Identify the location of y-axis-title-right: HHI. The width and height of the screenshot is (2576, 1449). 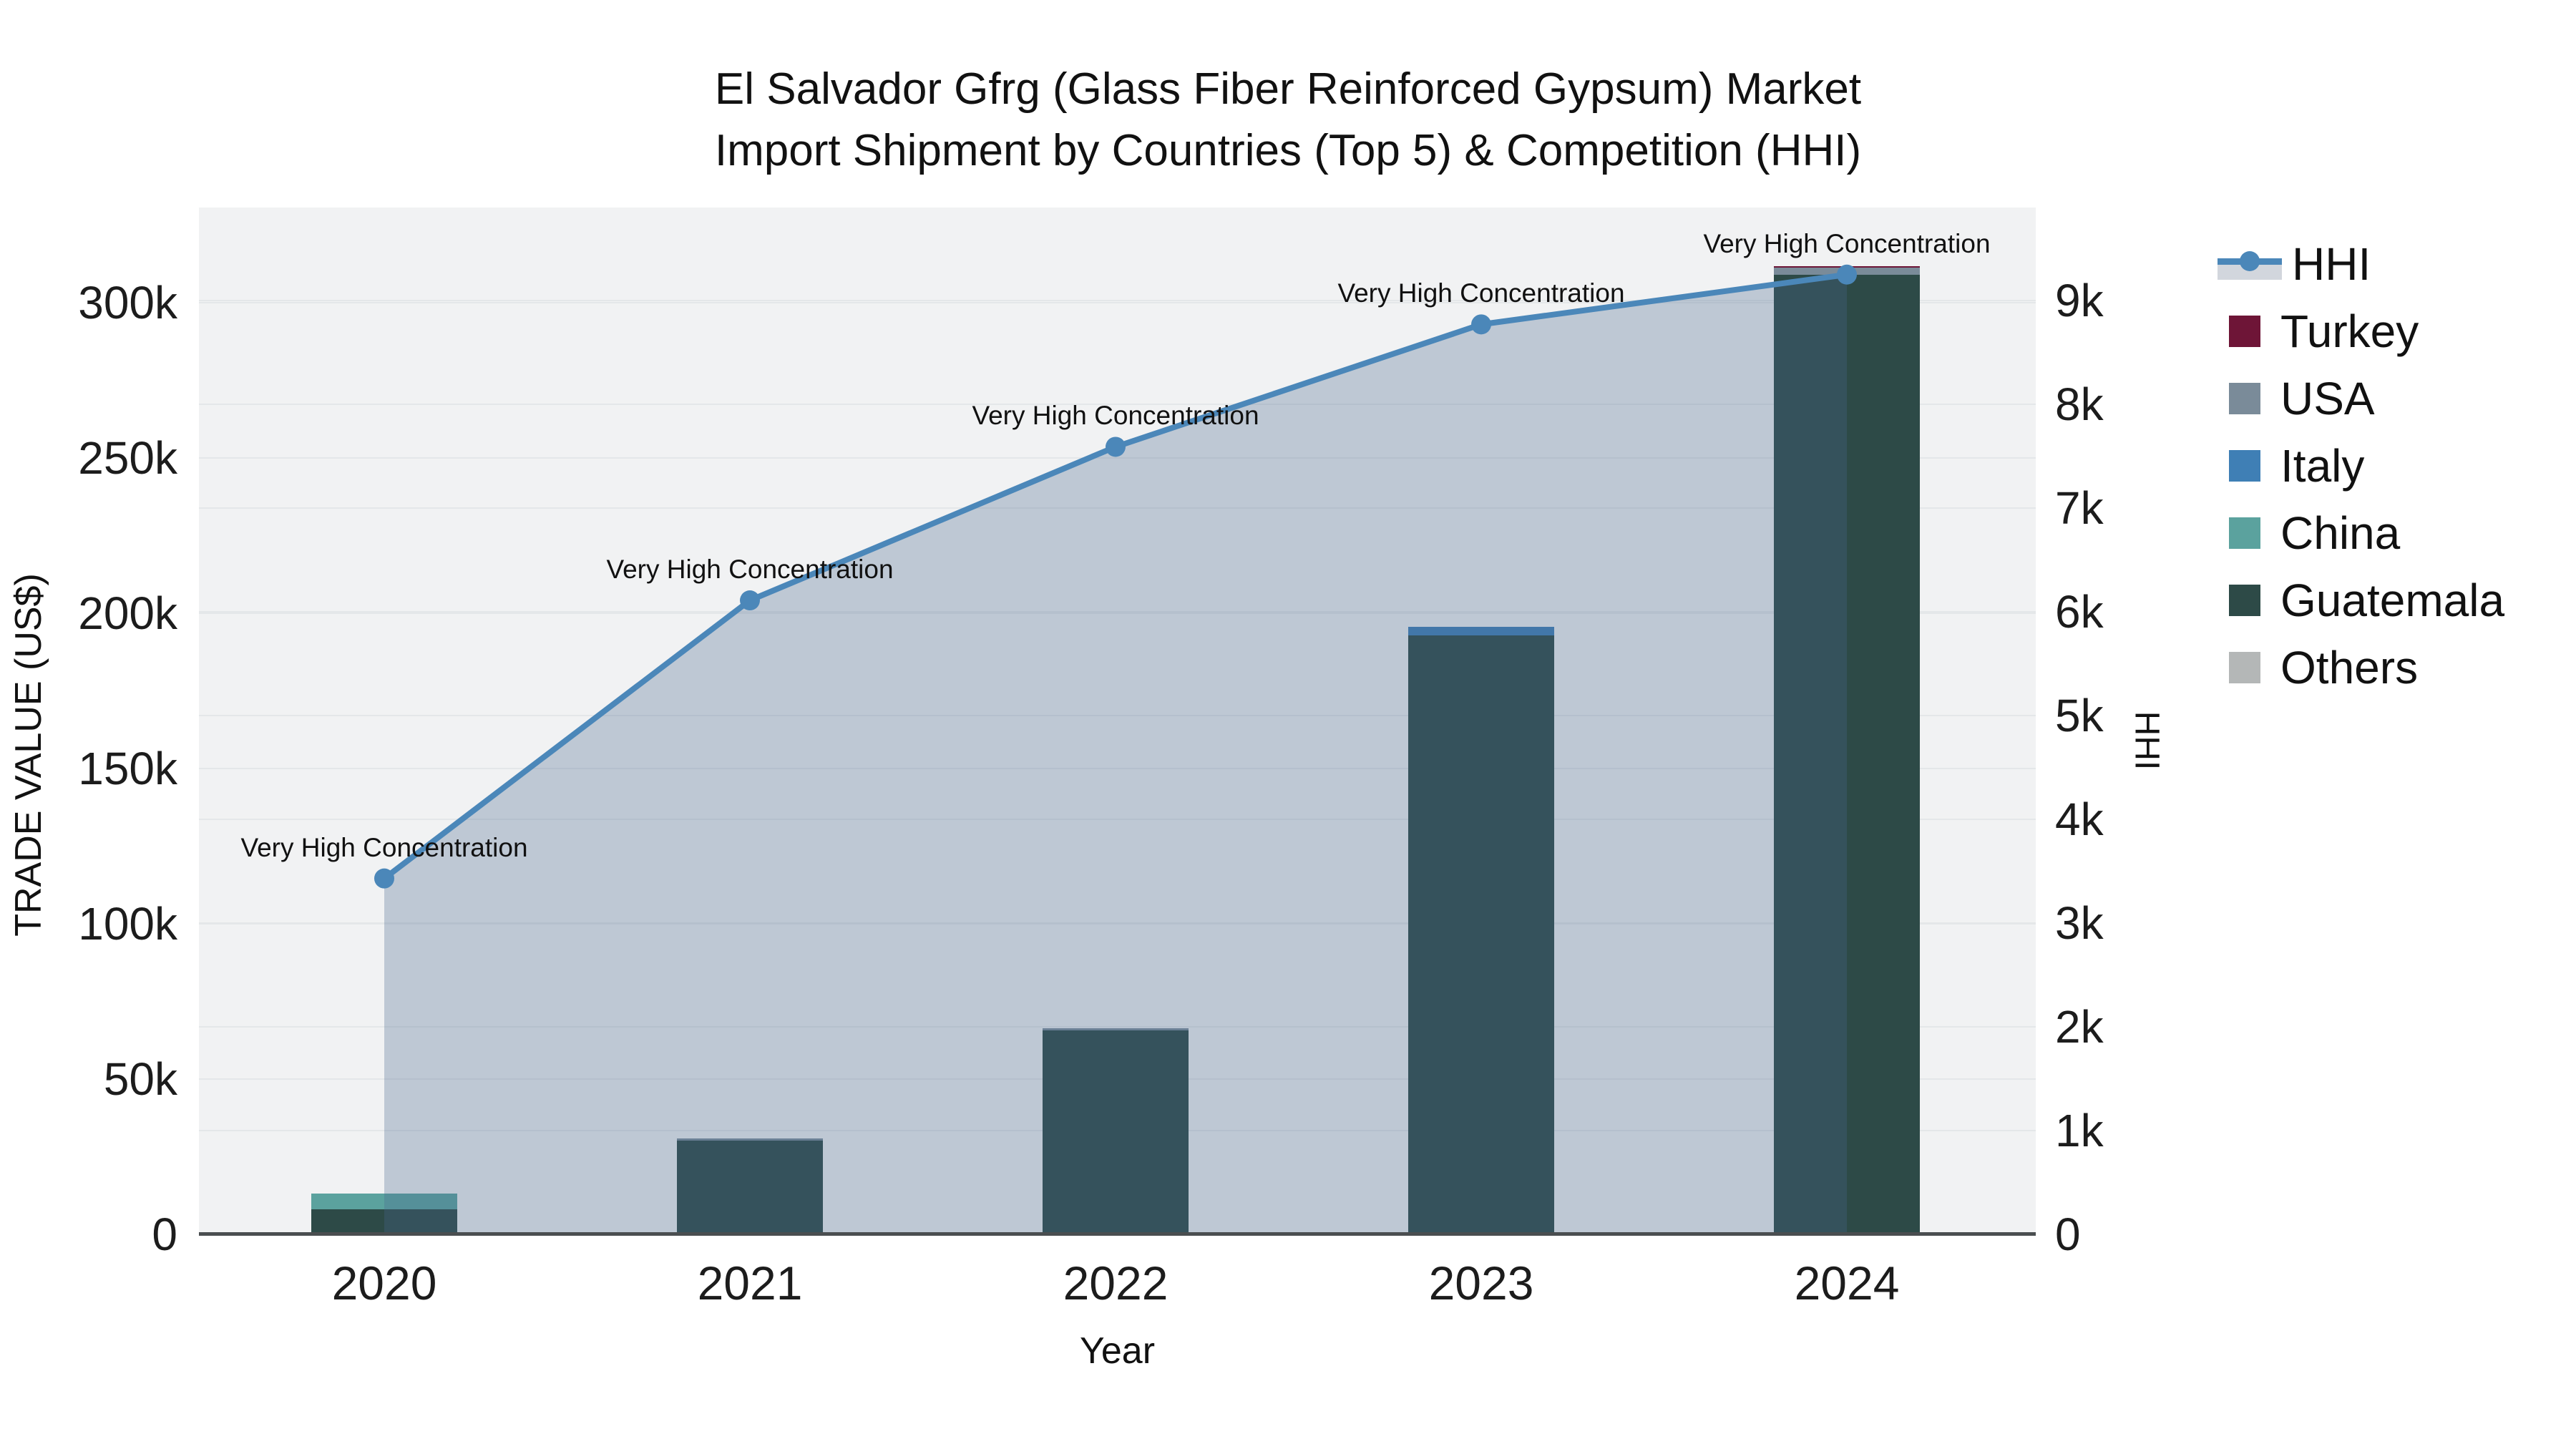
(2146, 741).